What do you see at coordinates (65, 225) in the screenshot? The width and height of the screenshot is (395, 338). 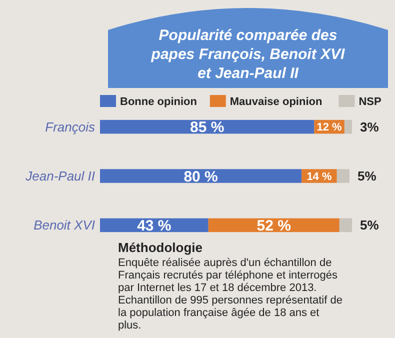 I see `y-tick-label: Benoit XVI` at bounding box center [65, 225].